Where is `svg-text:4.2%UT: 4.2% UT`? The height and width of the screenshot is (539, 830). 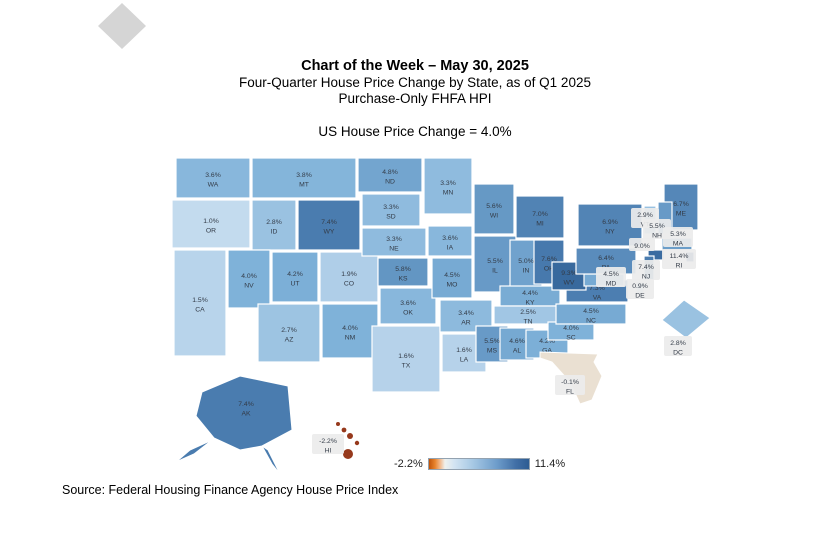 svg-text:4.2%UT: 4.2% UT is located at coordinates (295, 279).